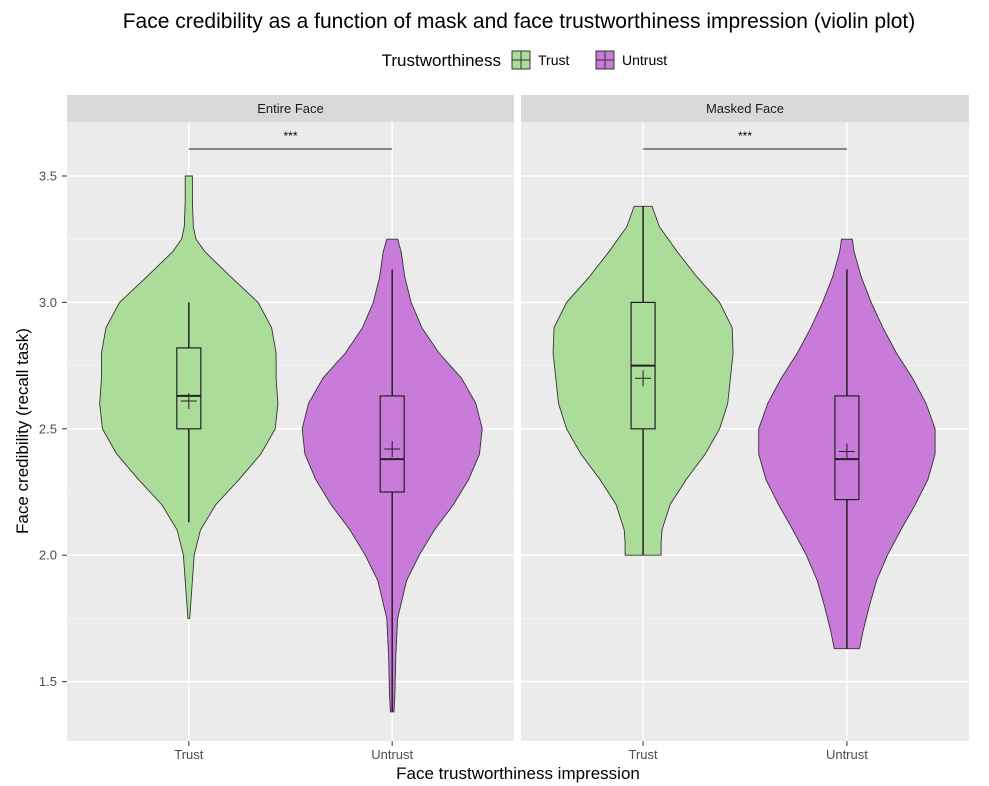 The width and height of the screenshot is (989, 786). Describe the element at coordinates (48, 176) in the screenshot. I see `y-tick-label: 3.5` at that location.